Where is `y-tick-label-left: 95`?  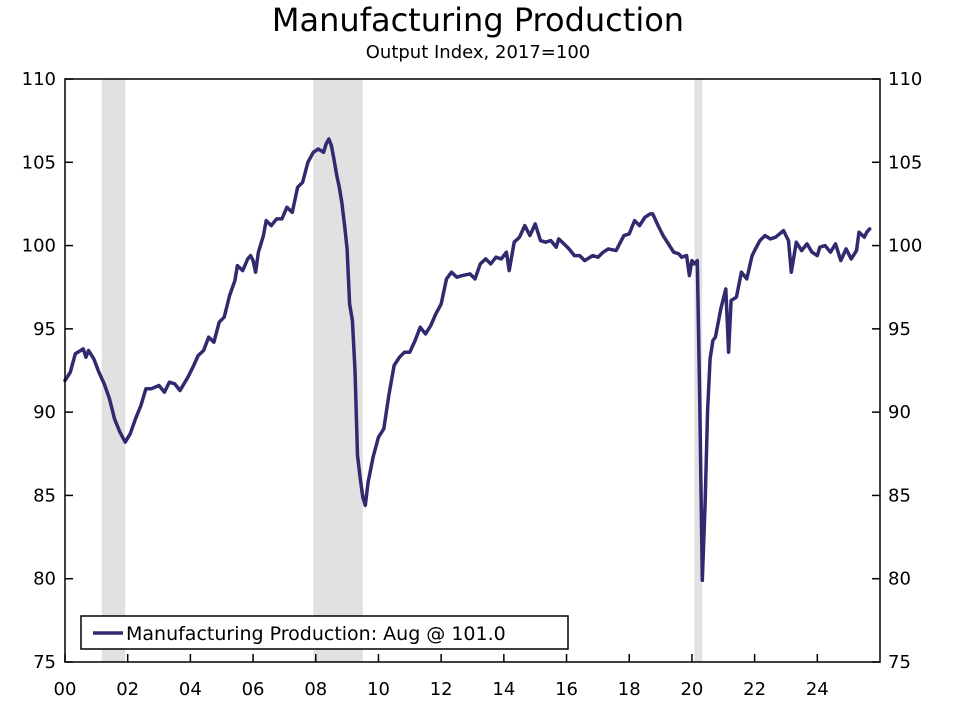
y-tick-label-left: 95 is located at coordinates (44, 329).